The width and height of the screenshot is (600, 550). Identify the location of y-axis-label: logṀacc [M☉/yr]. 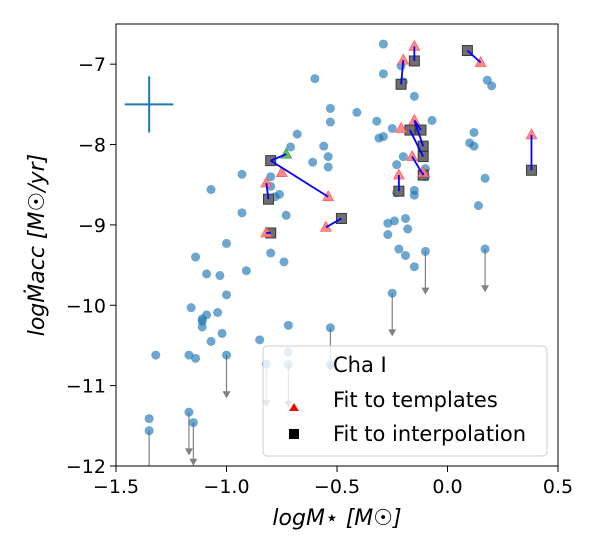
(37, 245).